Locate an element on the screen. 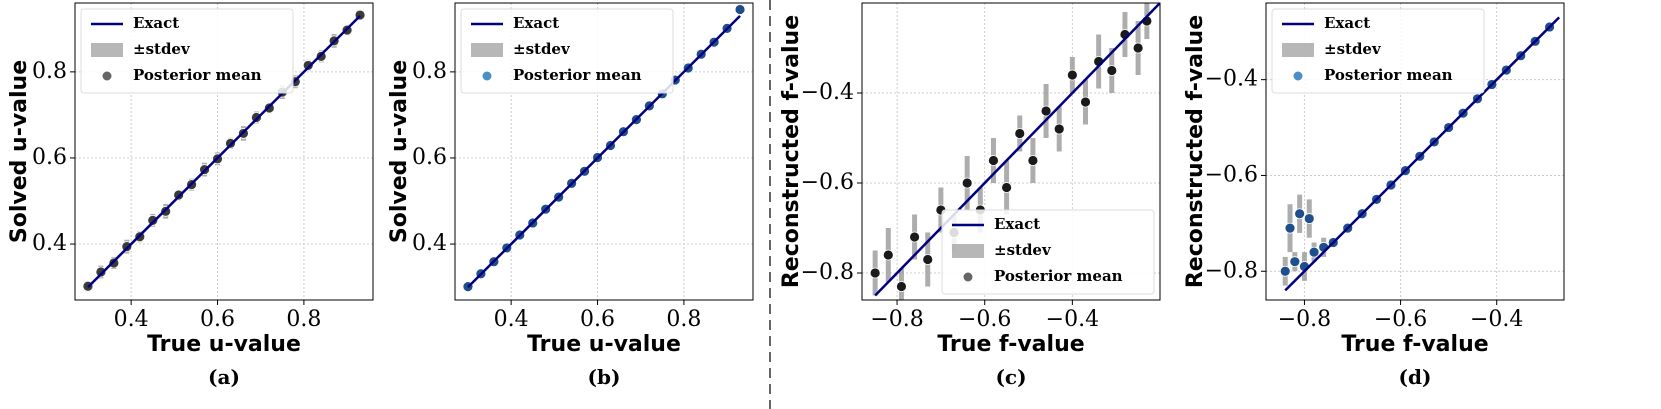 This screenshot has height=409, width=1661. caption: (d) is located at coordinates (1415, 377).